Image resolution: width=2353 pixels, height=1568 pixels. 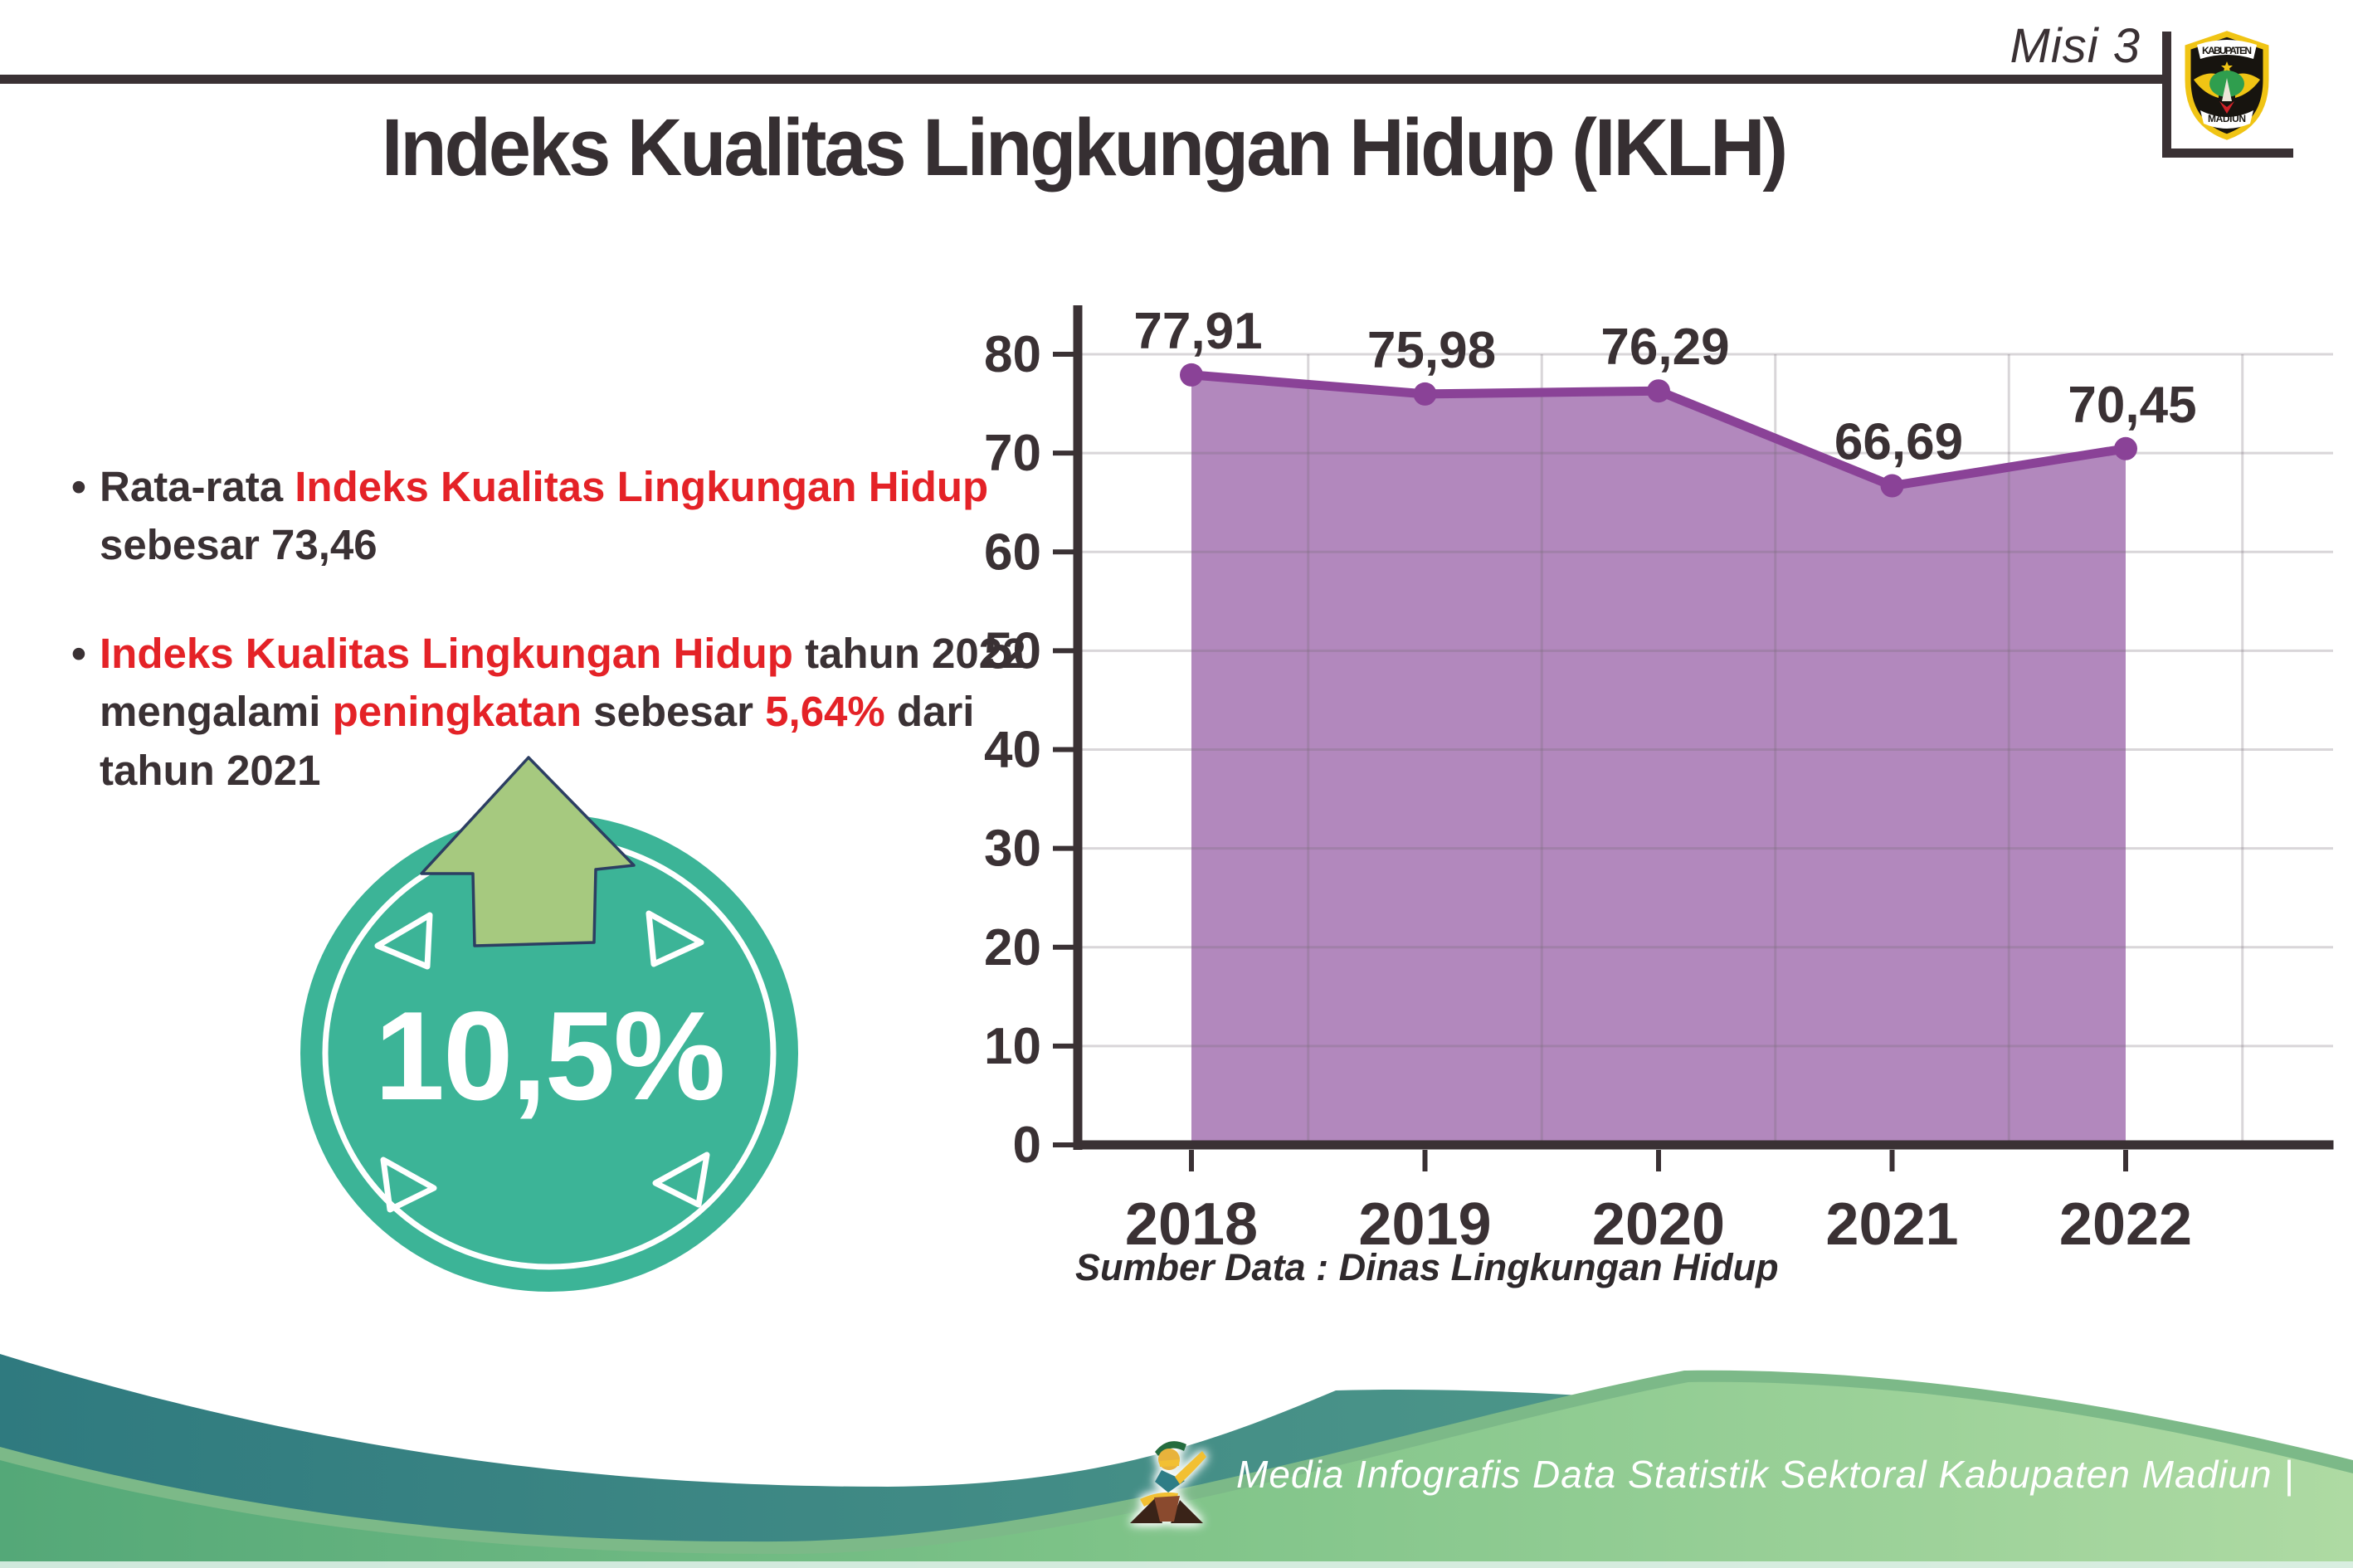 What do you see at coordinates (1191, 1224) in the screenshot?
I see `x-axis-category-label: 2018` at bounding box center [1191, 1224].